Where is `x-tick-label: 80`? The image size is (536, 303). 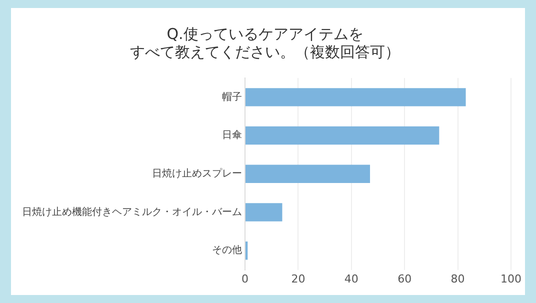 x-tick-label: 80 is located at coordinates (457, 279).